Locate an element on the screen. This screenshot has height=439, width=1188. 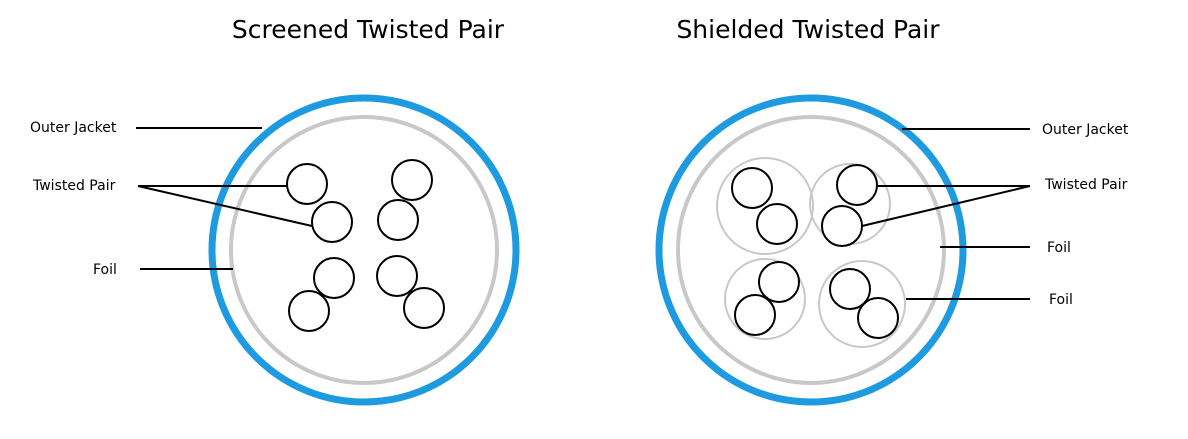
screened-label-twisted-pair: Twisted Pair is located at coordinates (74, 186).